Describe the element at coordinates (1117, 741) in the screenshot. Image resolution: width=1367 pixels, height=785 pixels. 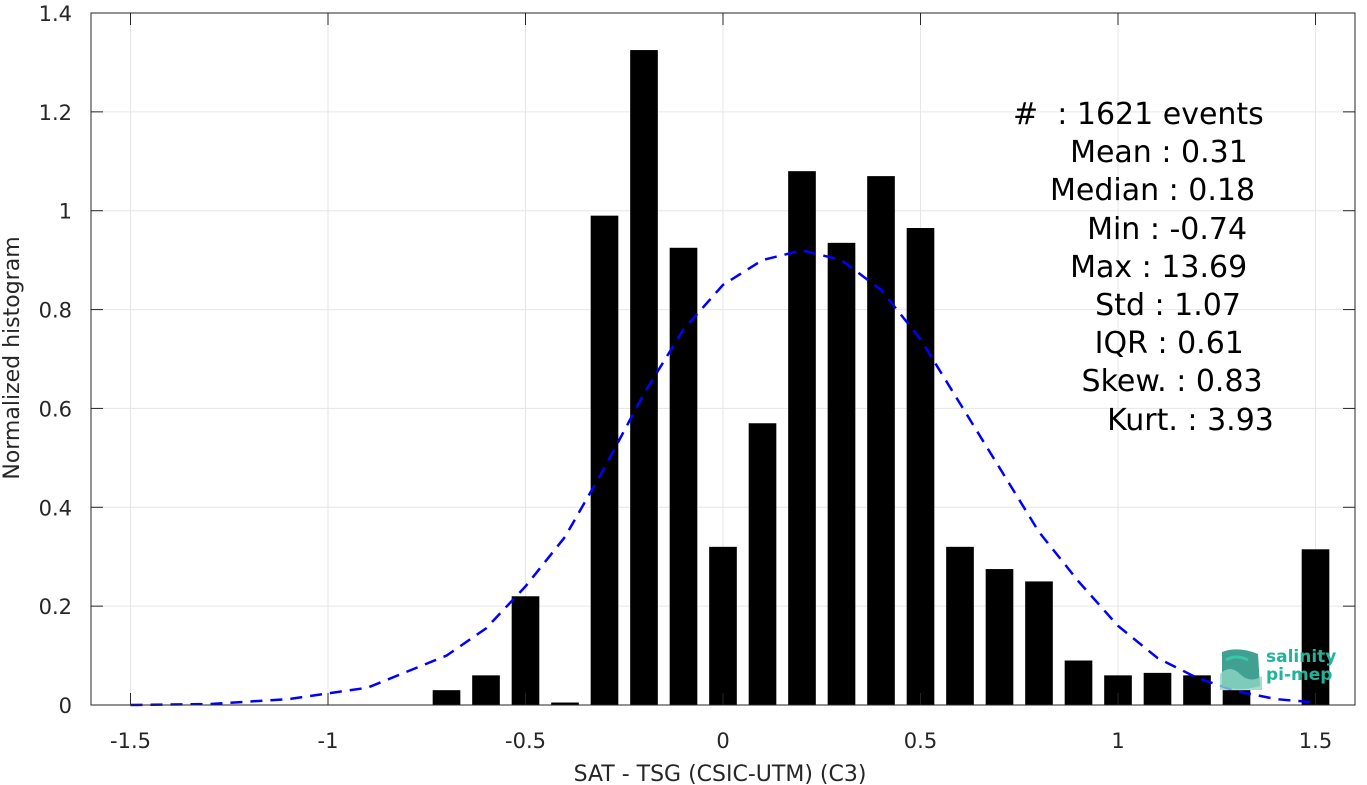
I see `x-tick-label: 1` at that location.